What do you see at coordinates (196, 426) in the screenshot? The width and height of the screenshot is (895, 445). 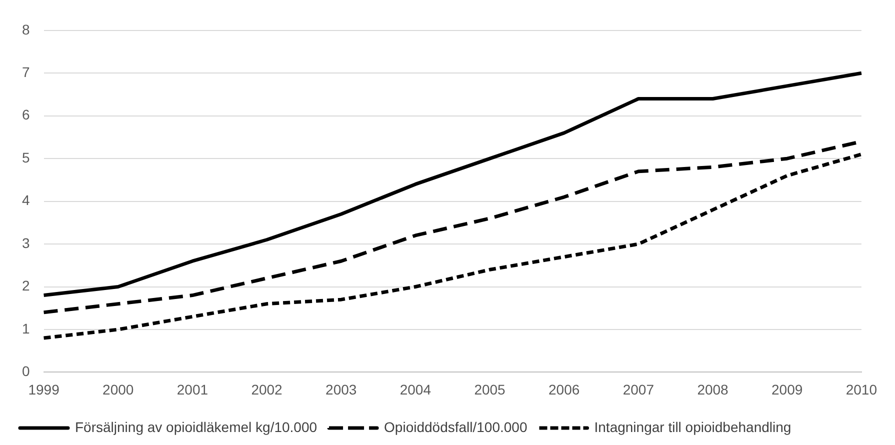 I see `legend-label: Försäljning av opioidläkemel kg/10.000` at bounding box center [196, 426].